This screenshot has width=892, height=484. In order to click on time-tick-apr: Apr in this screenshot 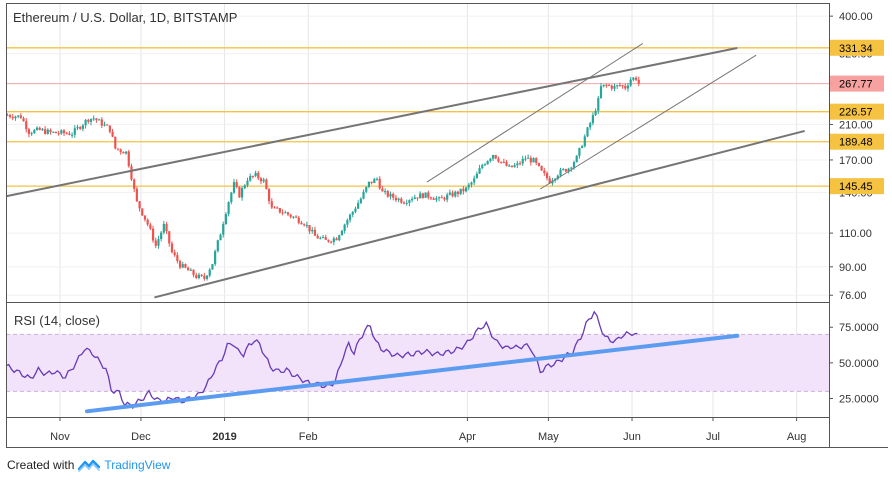, I will do `click(467, 437)`.